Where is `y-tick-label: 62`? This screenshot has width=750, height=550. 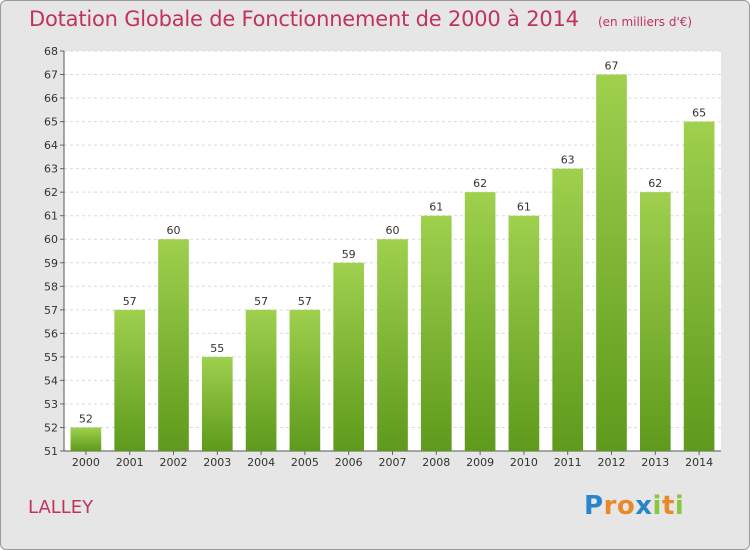
y-tick-label: 62 is located at coordinates (51, 192).